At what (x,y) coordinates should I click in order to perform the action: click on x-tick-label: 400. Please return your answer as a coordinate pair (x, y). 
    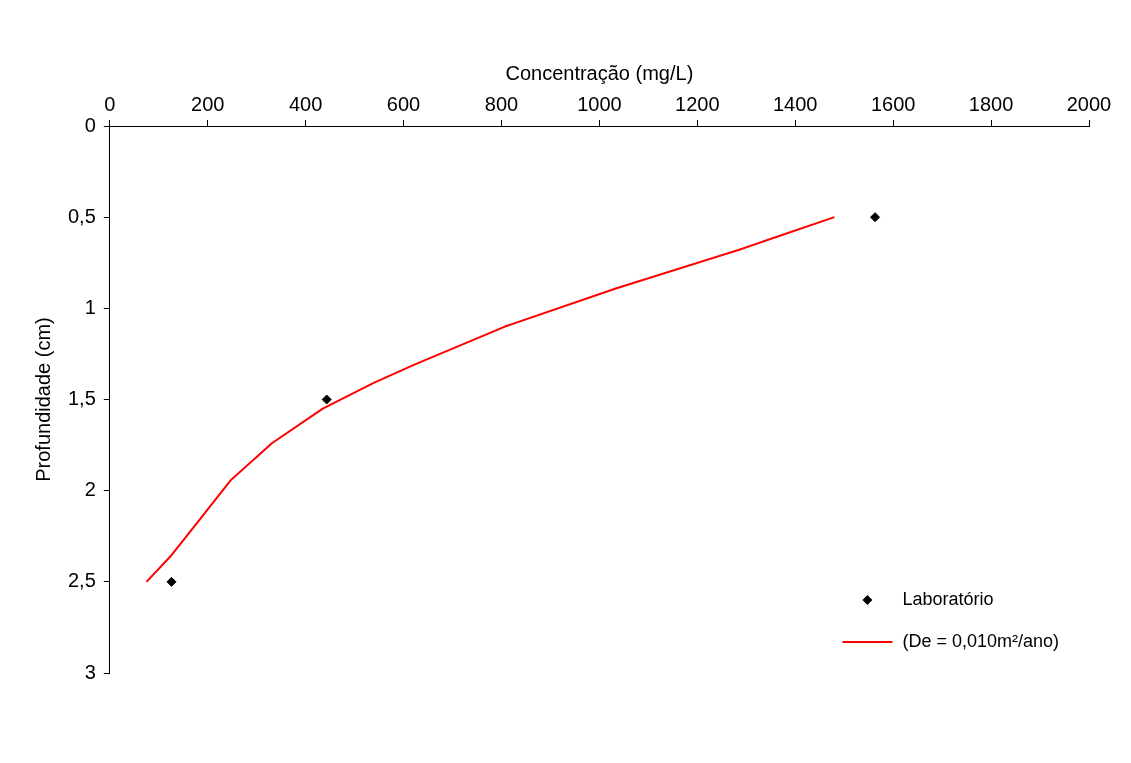
    Looking at the image, I should click on (305, 103).